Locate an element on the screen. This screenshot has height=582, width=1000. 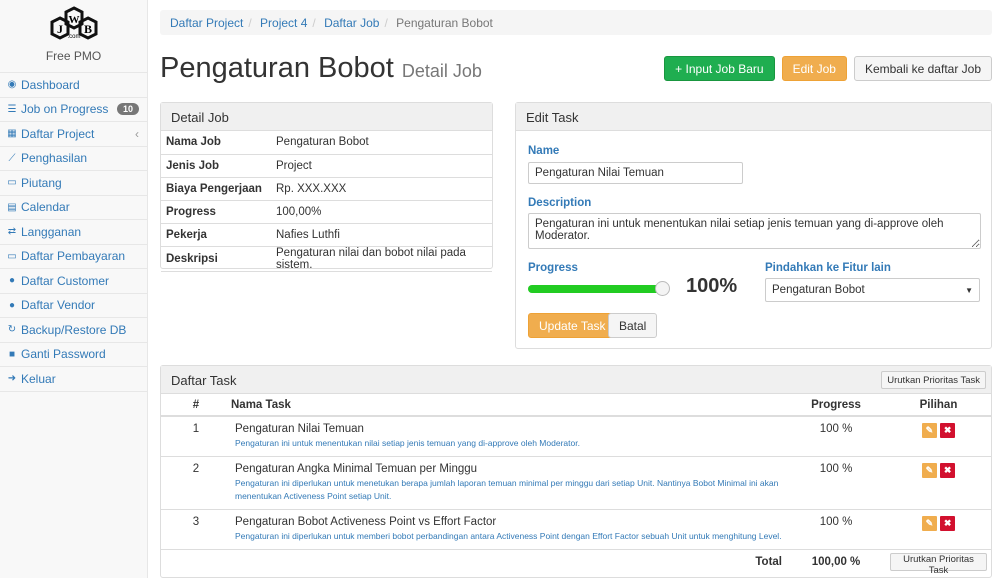
edit-job-button: Edit Job is located at coordinates (814, 68).